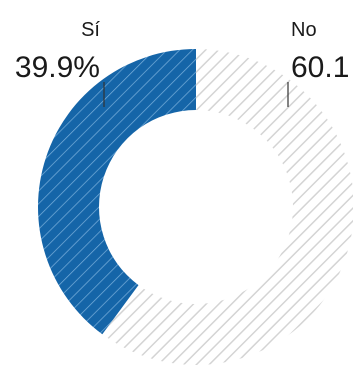 The width and height of the screenshot is (353, 383). What do you see at coordinates (304, 30) in the screenshot?
I see `slice-no-label: No` at bounding box center [304, 30].